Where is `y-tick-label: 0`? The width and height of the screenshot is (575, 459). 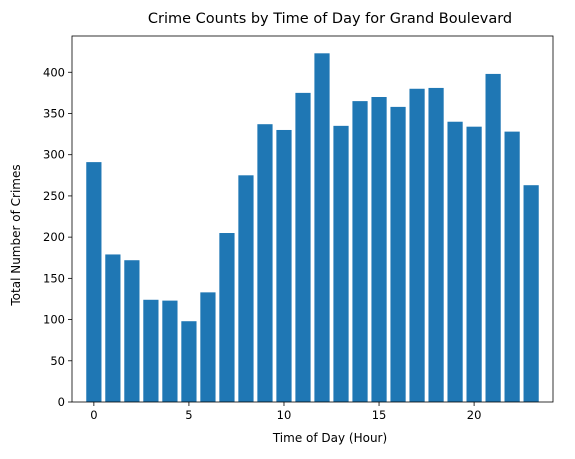
y-tick-label: 0 is located at coordinates (61, 402).